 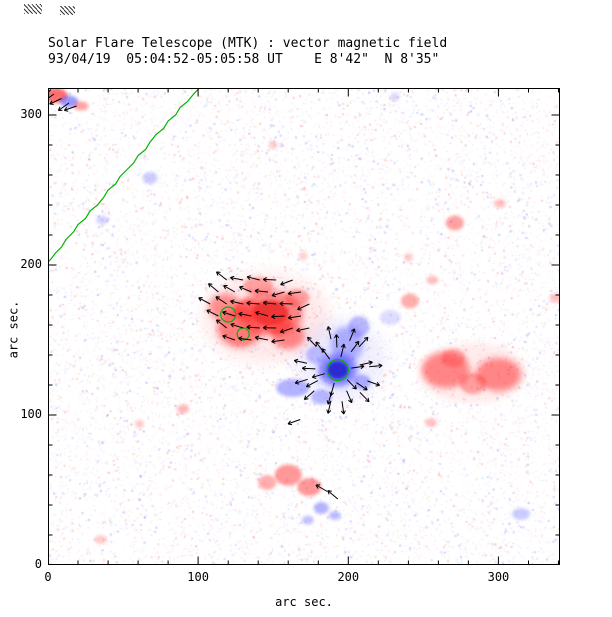 I want to click on y-axis-title: arc sec., so click(x=13, y=329).